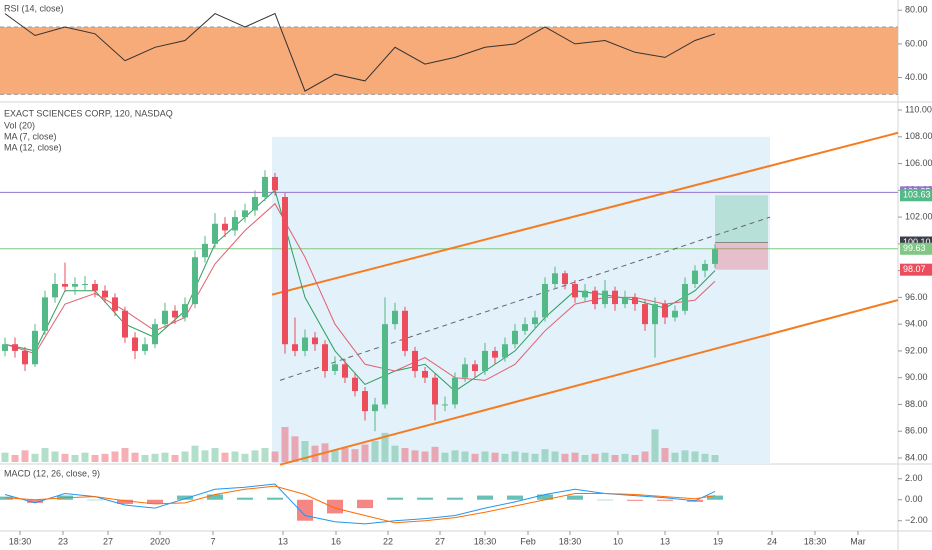  What do you see at coordinates (916, 10) in the screenshot?
I see `rsi-tick-label: 80.00` at bounding box center [916, 10].